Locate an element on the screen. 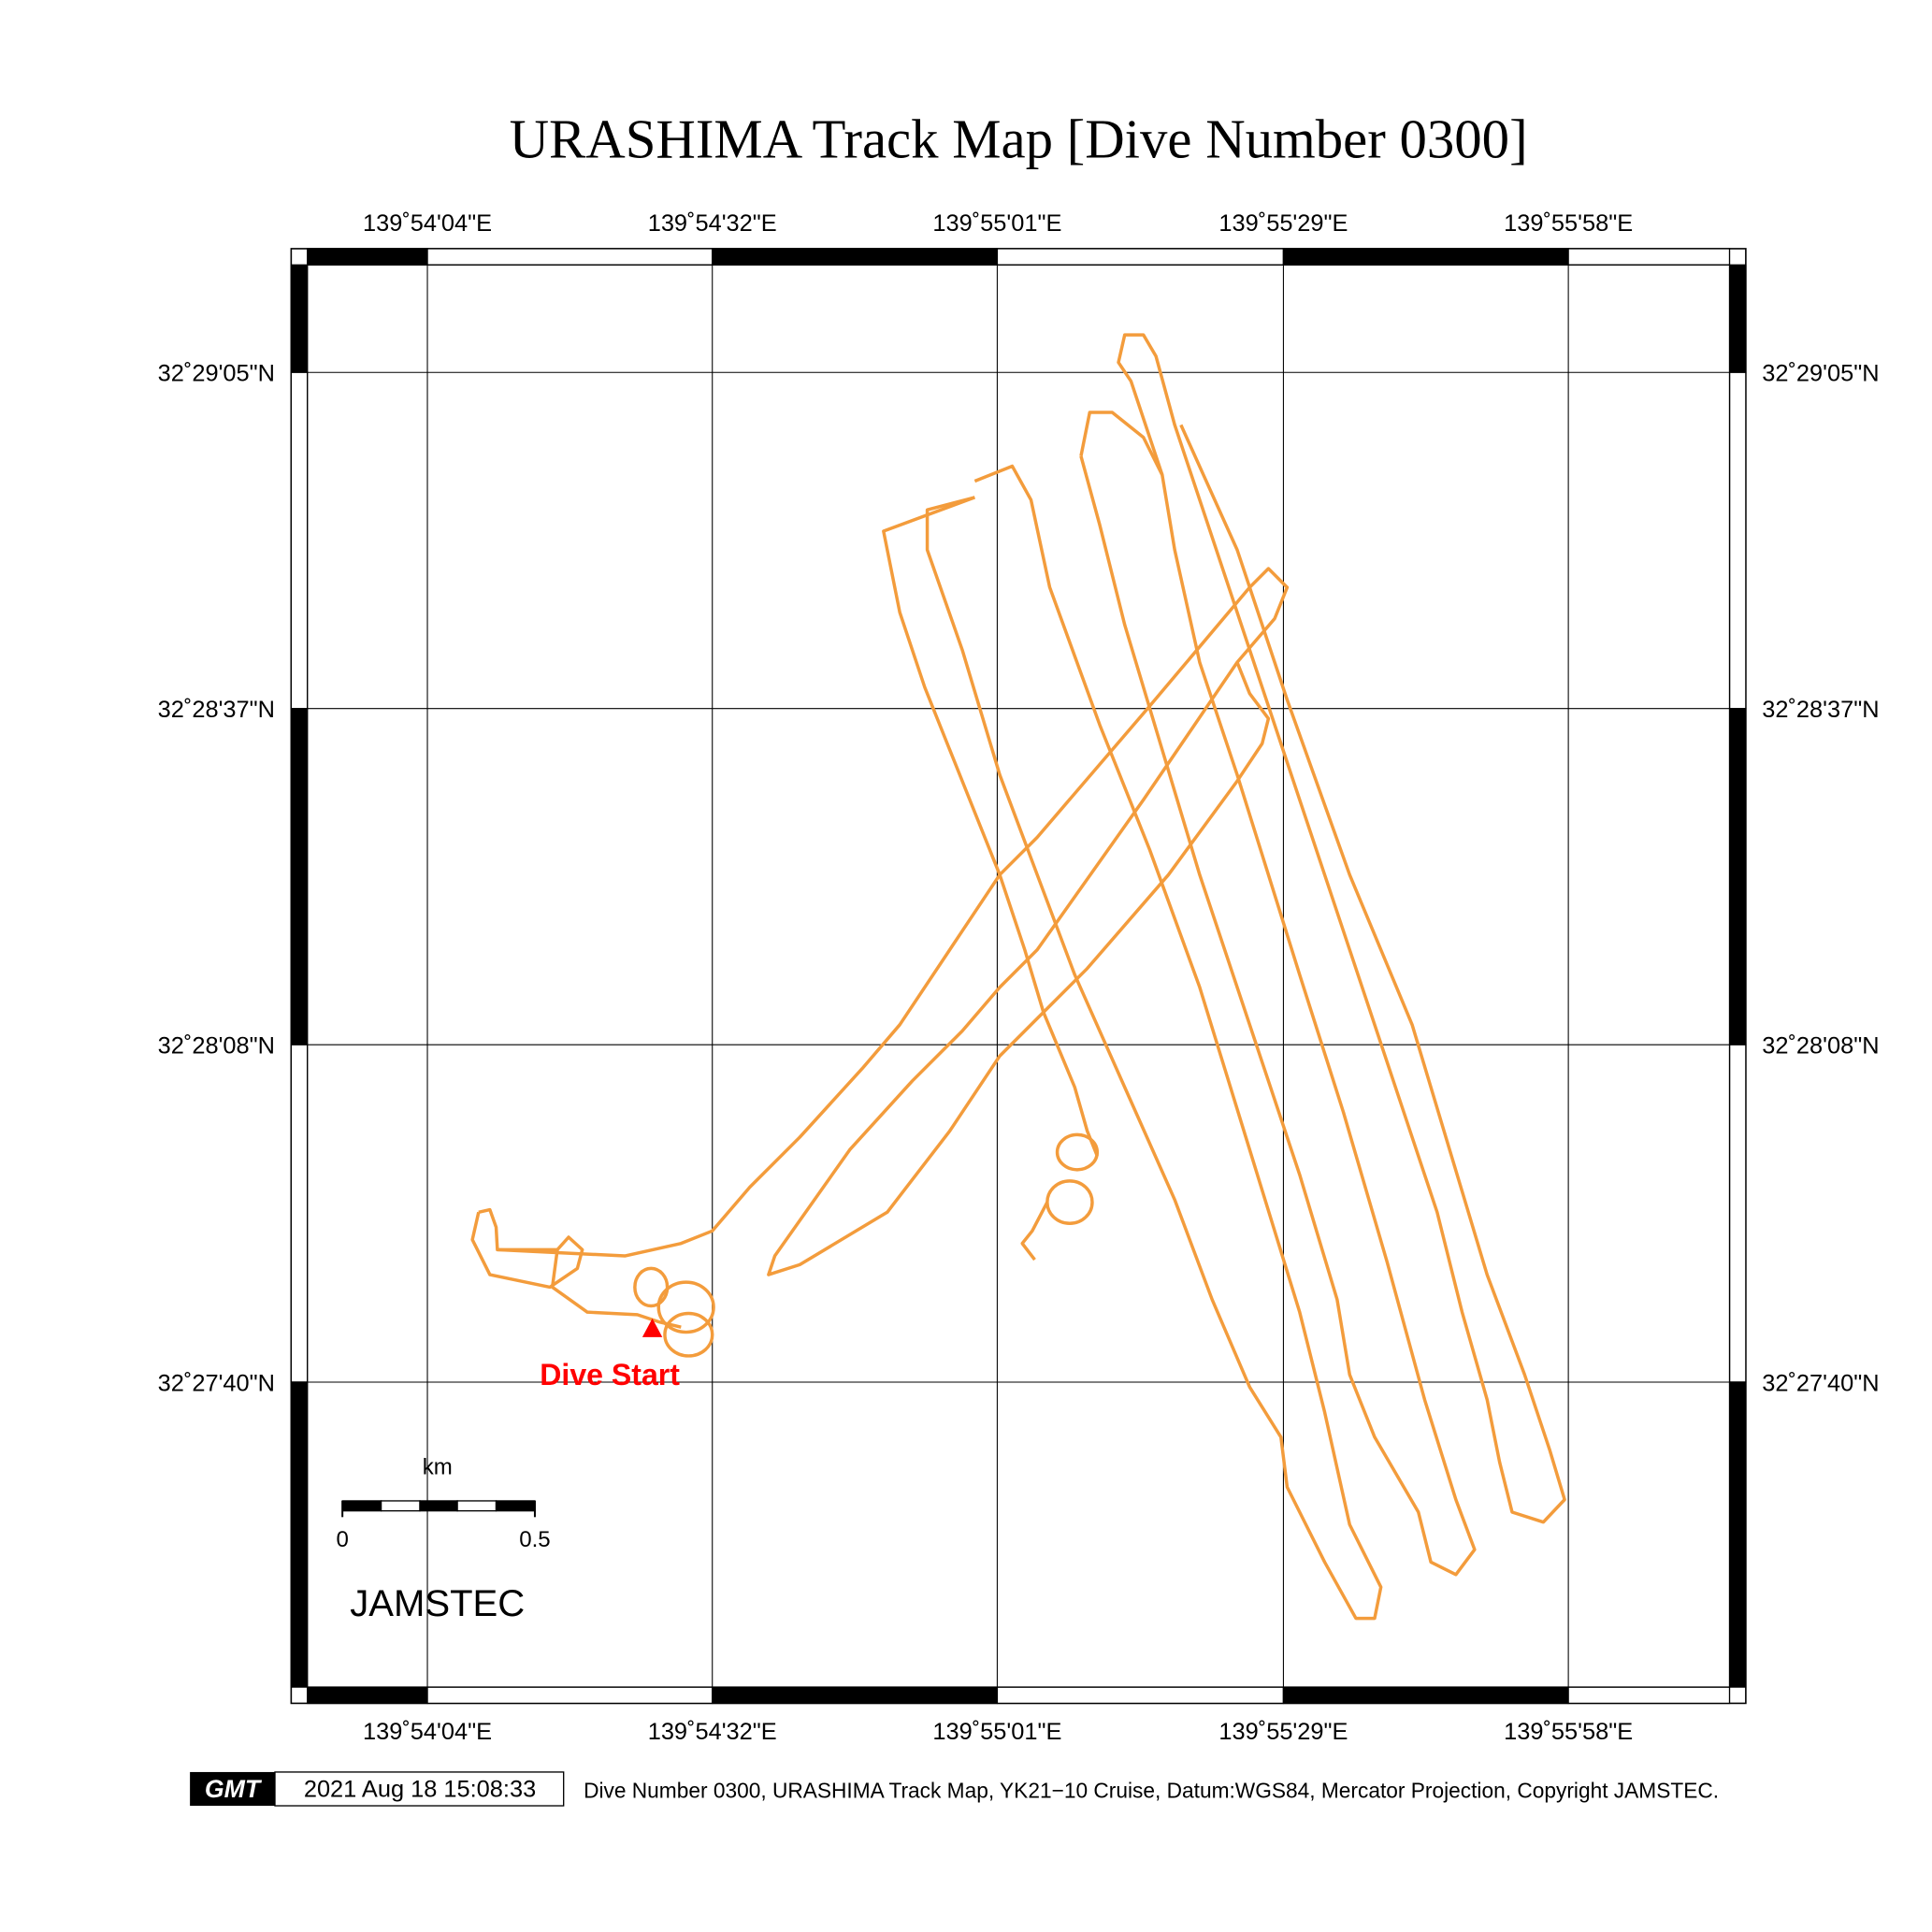  gmt-badge-text: GMT is located at coordinates (234, 1789).